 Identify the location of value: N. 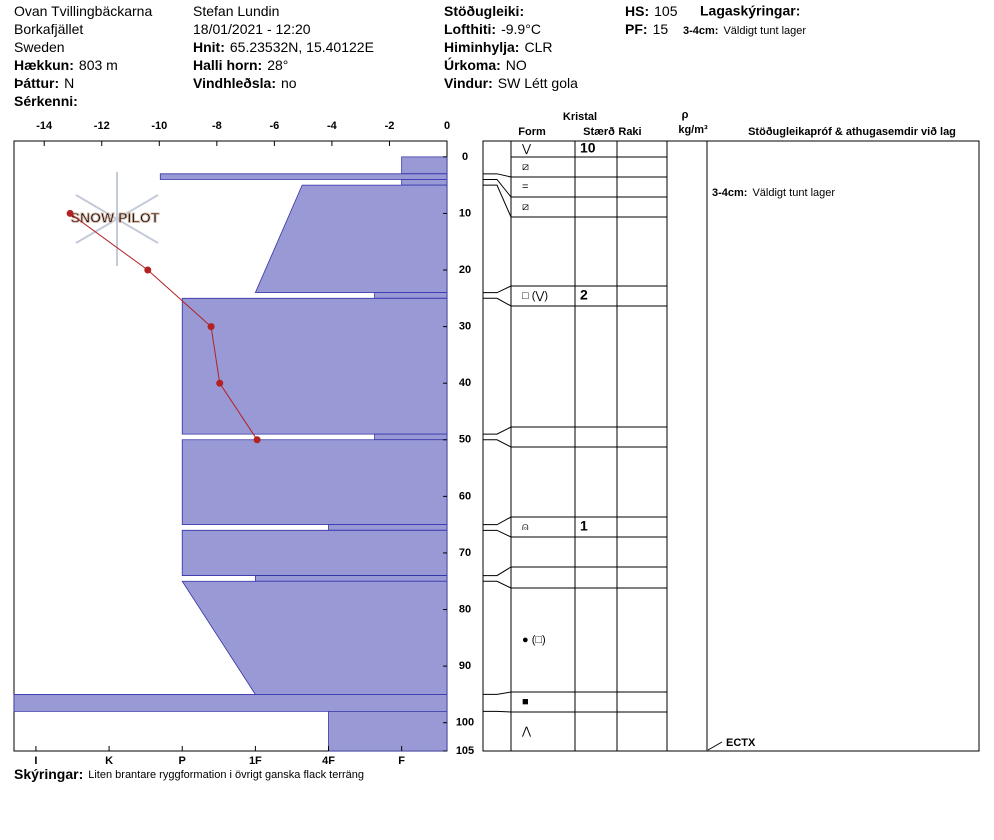
(69, 83).